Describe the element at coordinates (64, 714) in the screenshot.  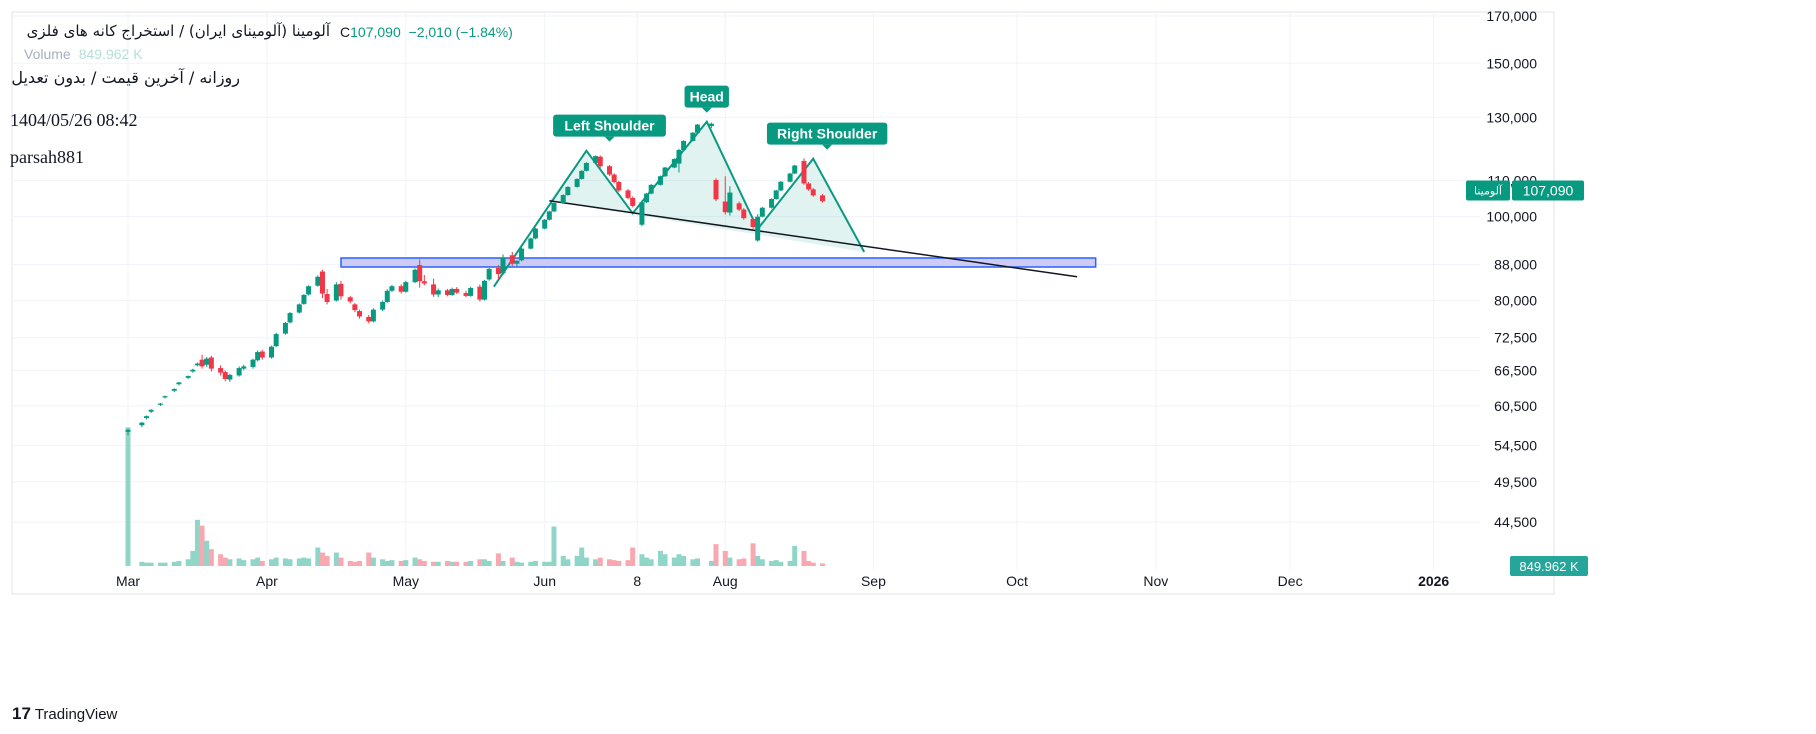
I see `tradingview-logo: 17 TradingView` at that location.